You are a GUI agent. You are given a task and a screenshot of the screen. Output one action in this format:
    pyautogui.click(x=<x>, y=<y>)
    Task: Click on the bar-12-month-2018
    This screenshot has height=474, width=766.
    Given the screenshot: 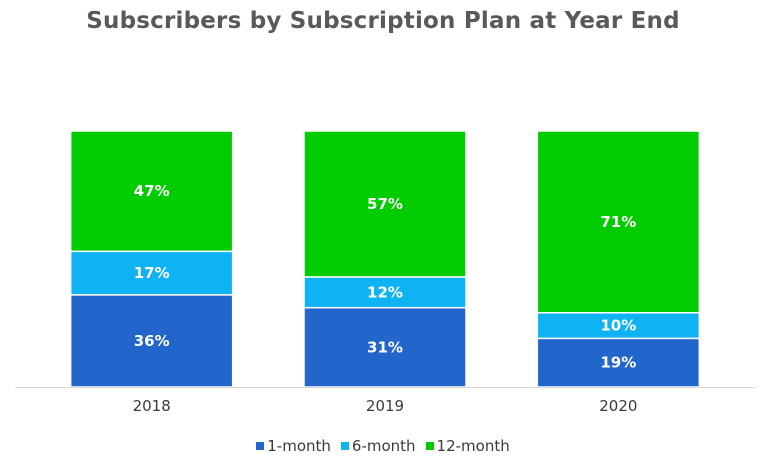 What is the action you would take?
    pyautogui.click(x=151, y=191)
    